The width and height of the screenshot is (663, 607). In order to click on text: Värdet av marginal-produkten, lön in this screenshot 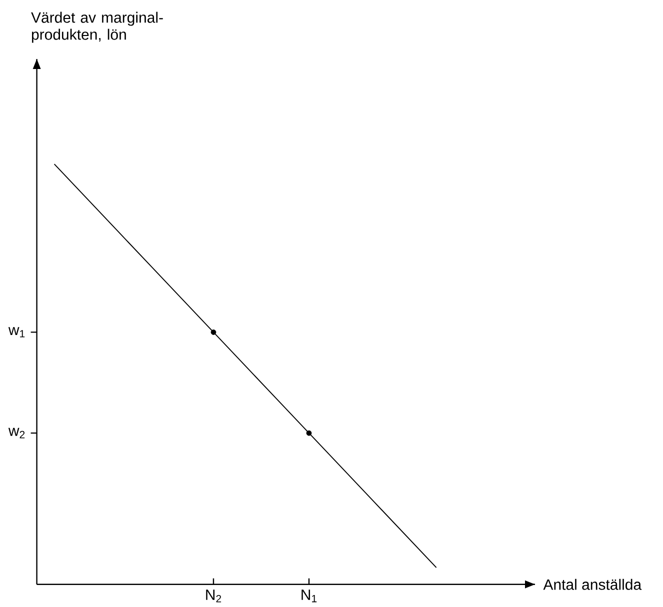, I will do `click(97, 27)`.